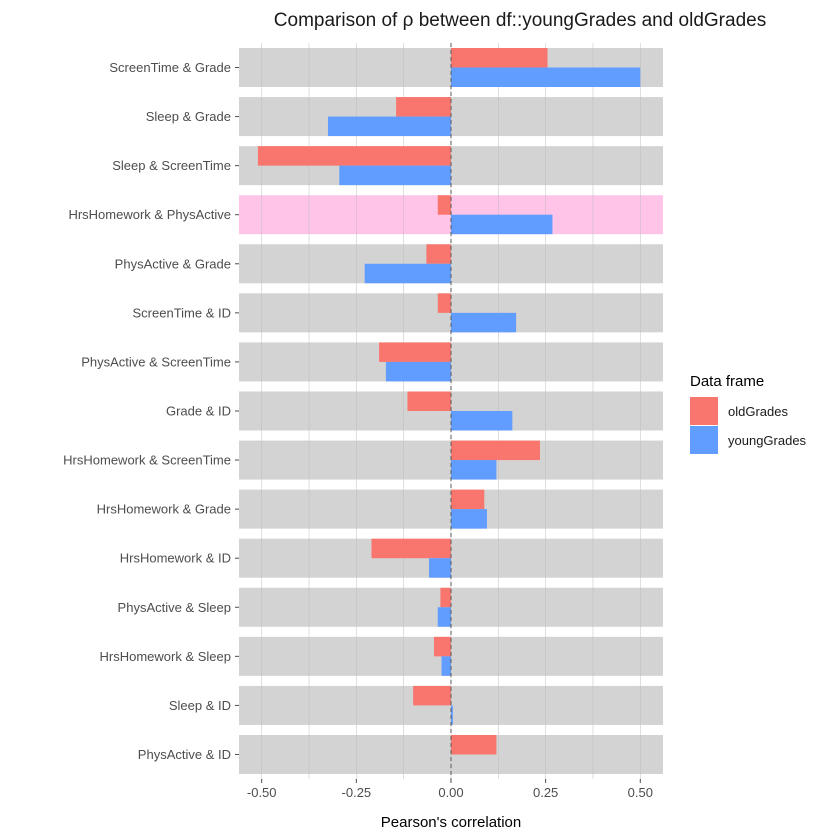 The image size is (840, 840). Describe the element at coordinates (429, 401) in the screenshot. I see `bar-oldgrades-grade-id` at that location.